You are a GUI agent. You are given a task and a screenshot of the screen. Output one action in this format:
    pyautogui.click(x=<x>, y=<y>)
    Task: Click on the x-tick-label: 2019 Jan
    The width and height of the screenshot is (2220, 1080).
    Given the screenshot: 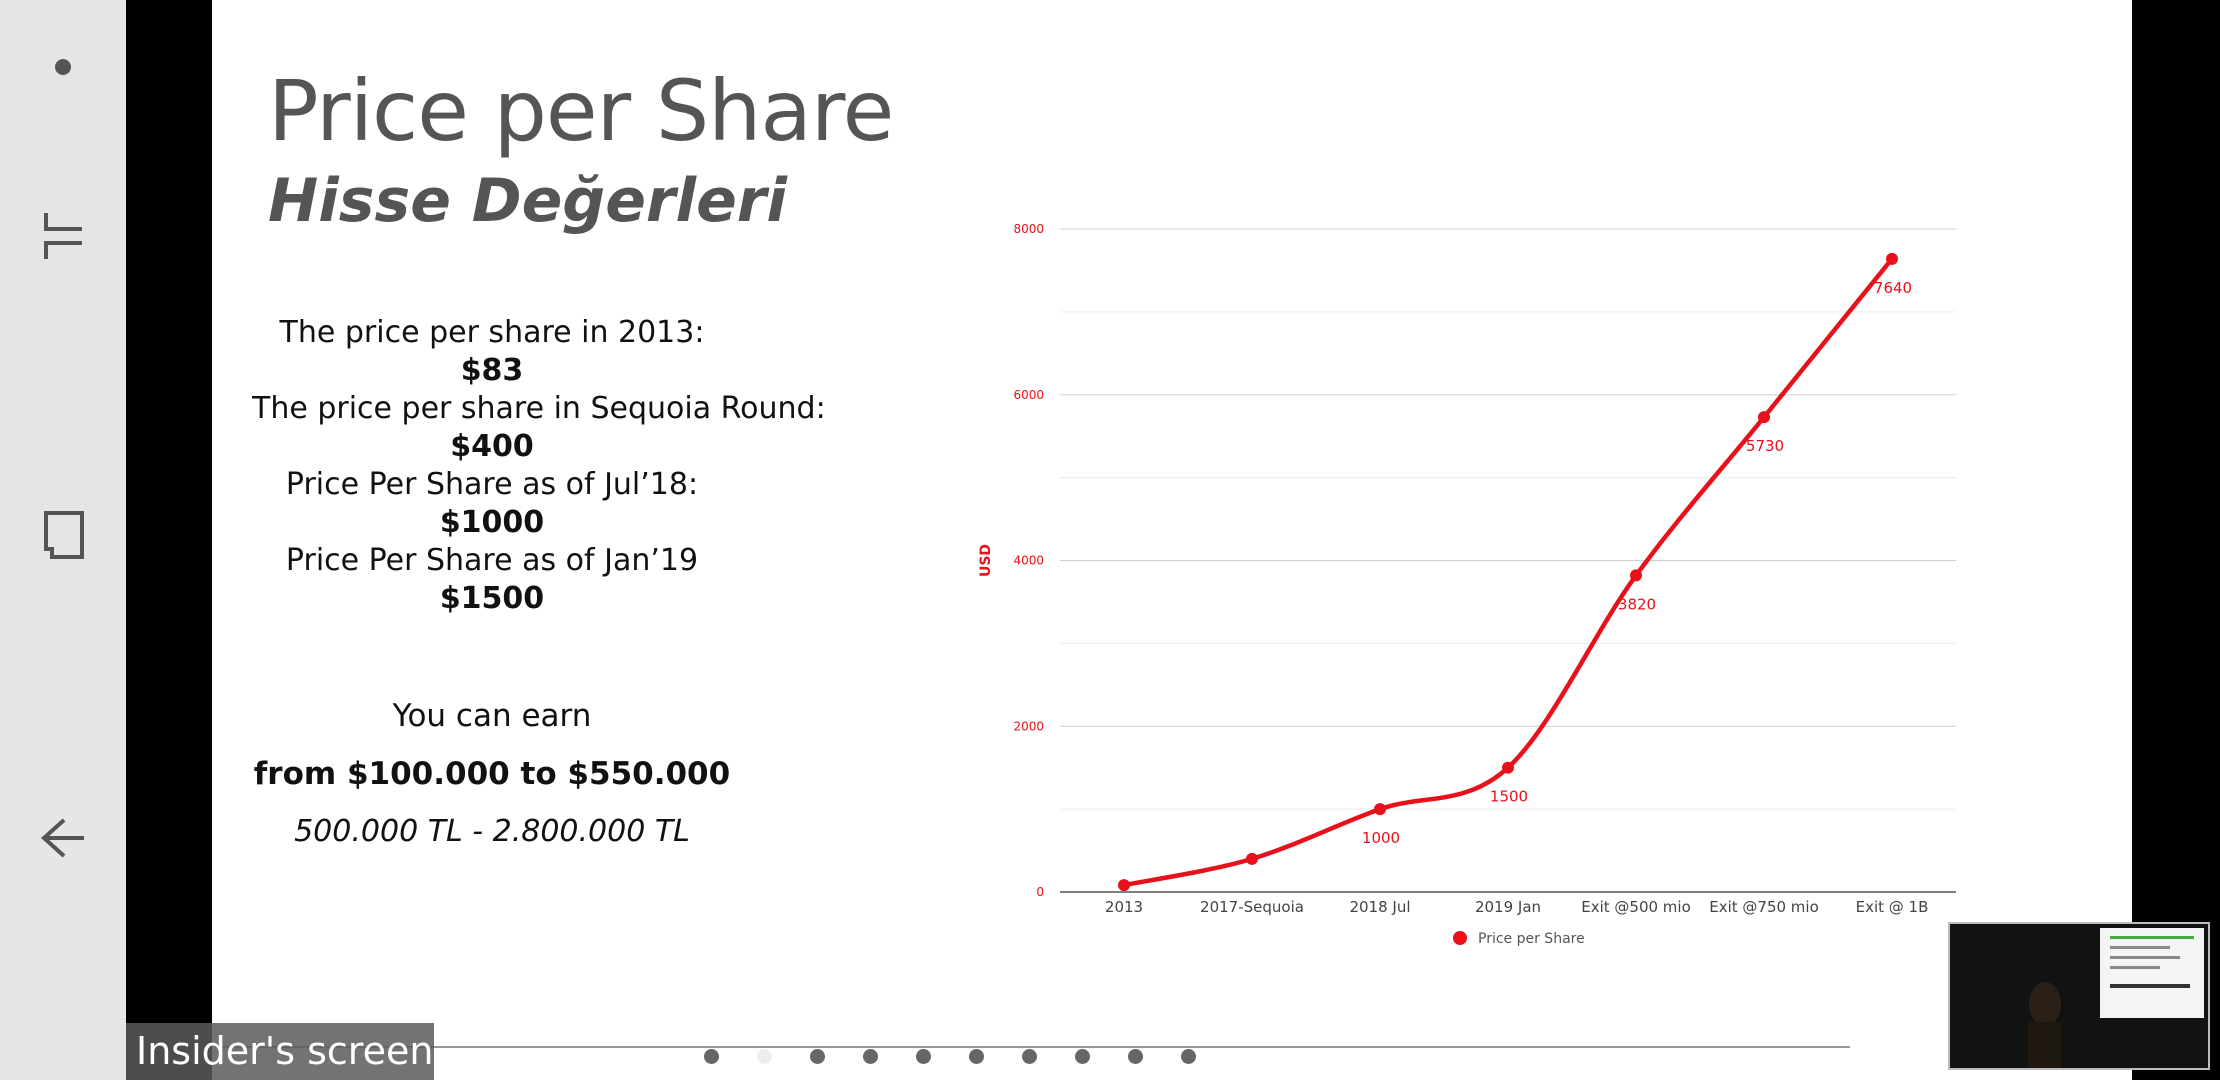 What is the action you would take?
    pyautogui.click(x=1508, y=907)
    